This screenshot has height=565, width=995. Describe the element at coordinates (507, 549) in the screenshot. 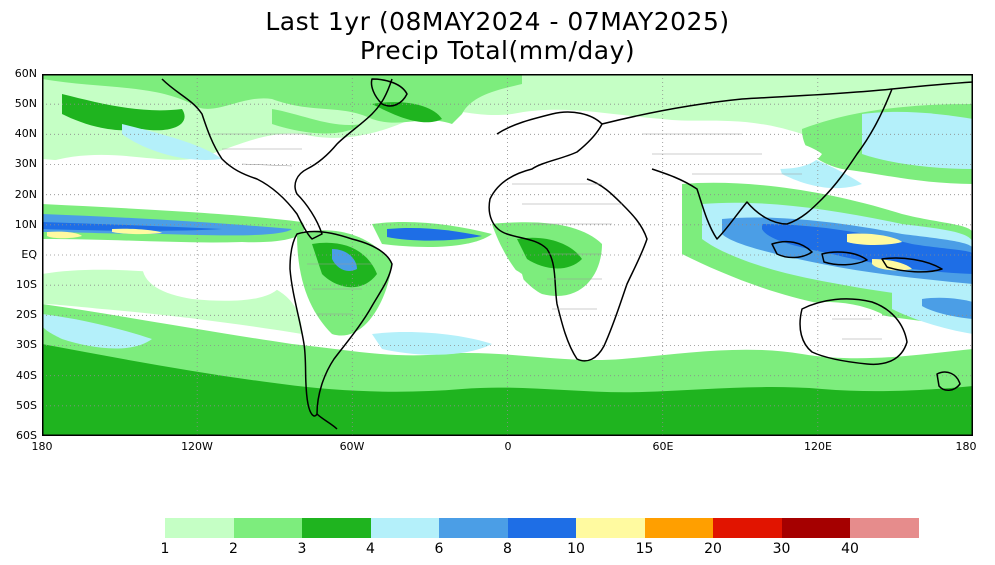

I see `colorbar-tick-label: 8` at that location.